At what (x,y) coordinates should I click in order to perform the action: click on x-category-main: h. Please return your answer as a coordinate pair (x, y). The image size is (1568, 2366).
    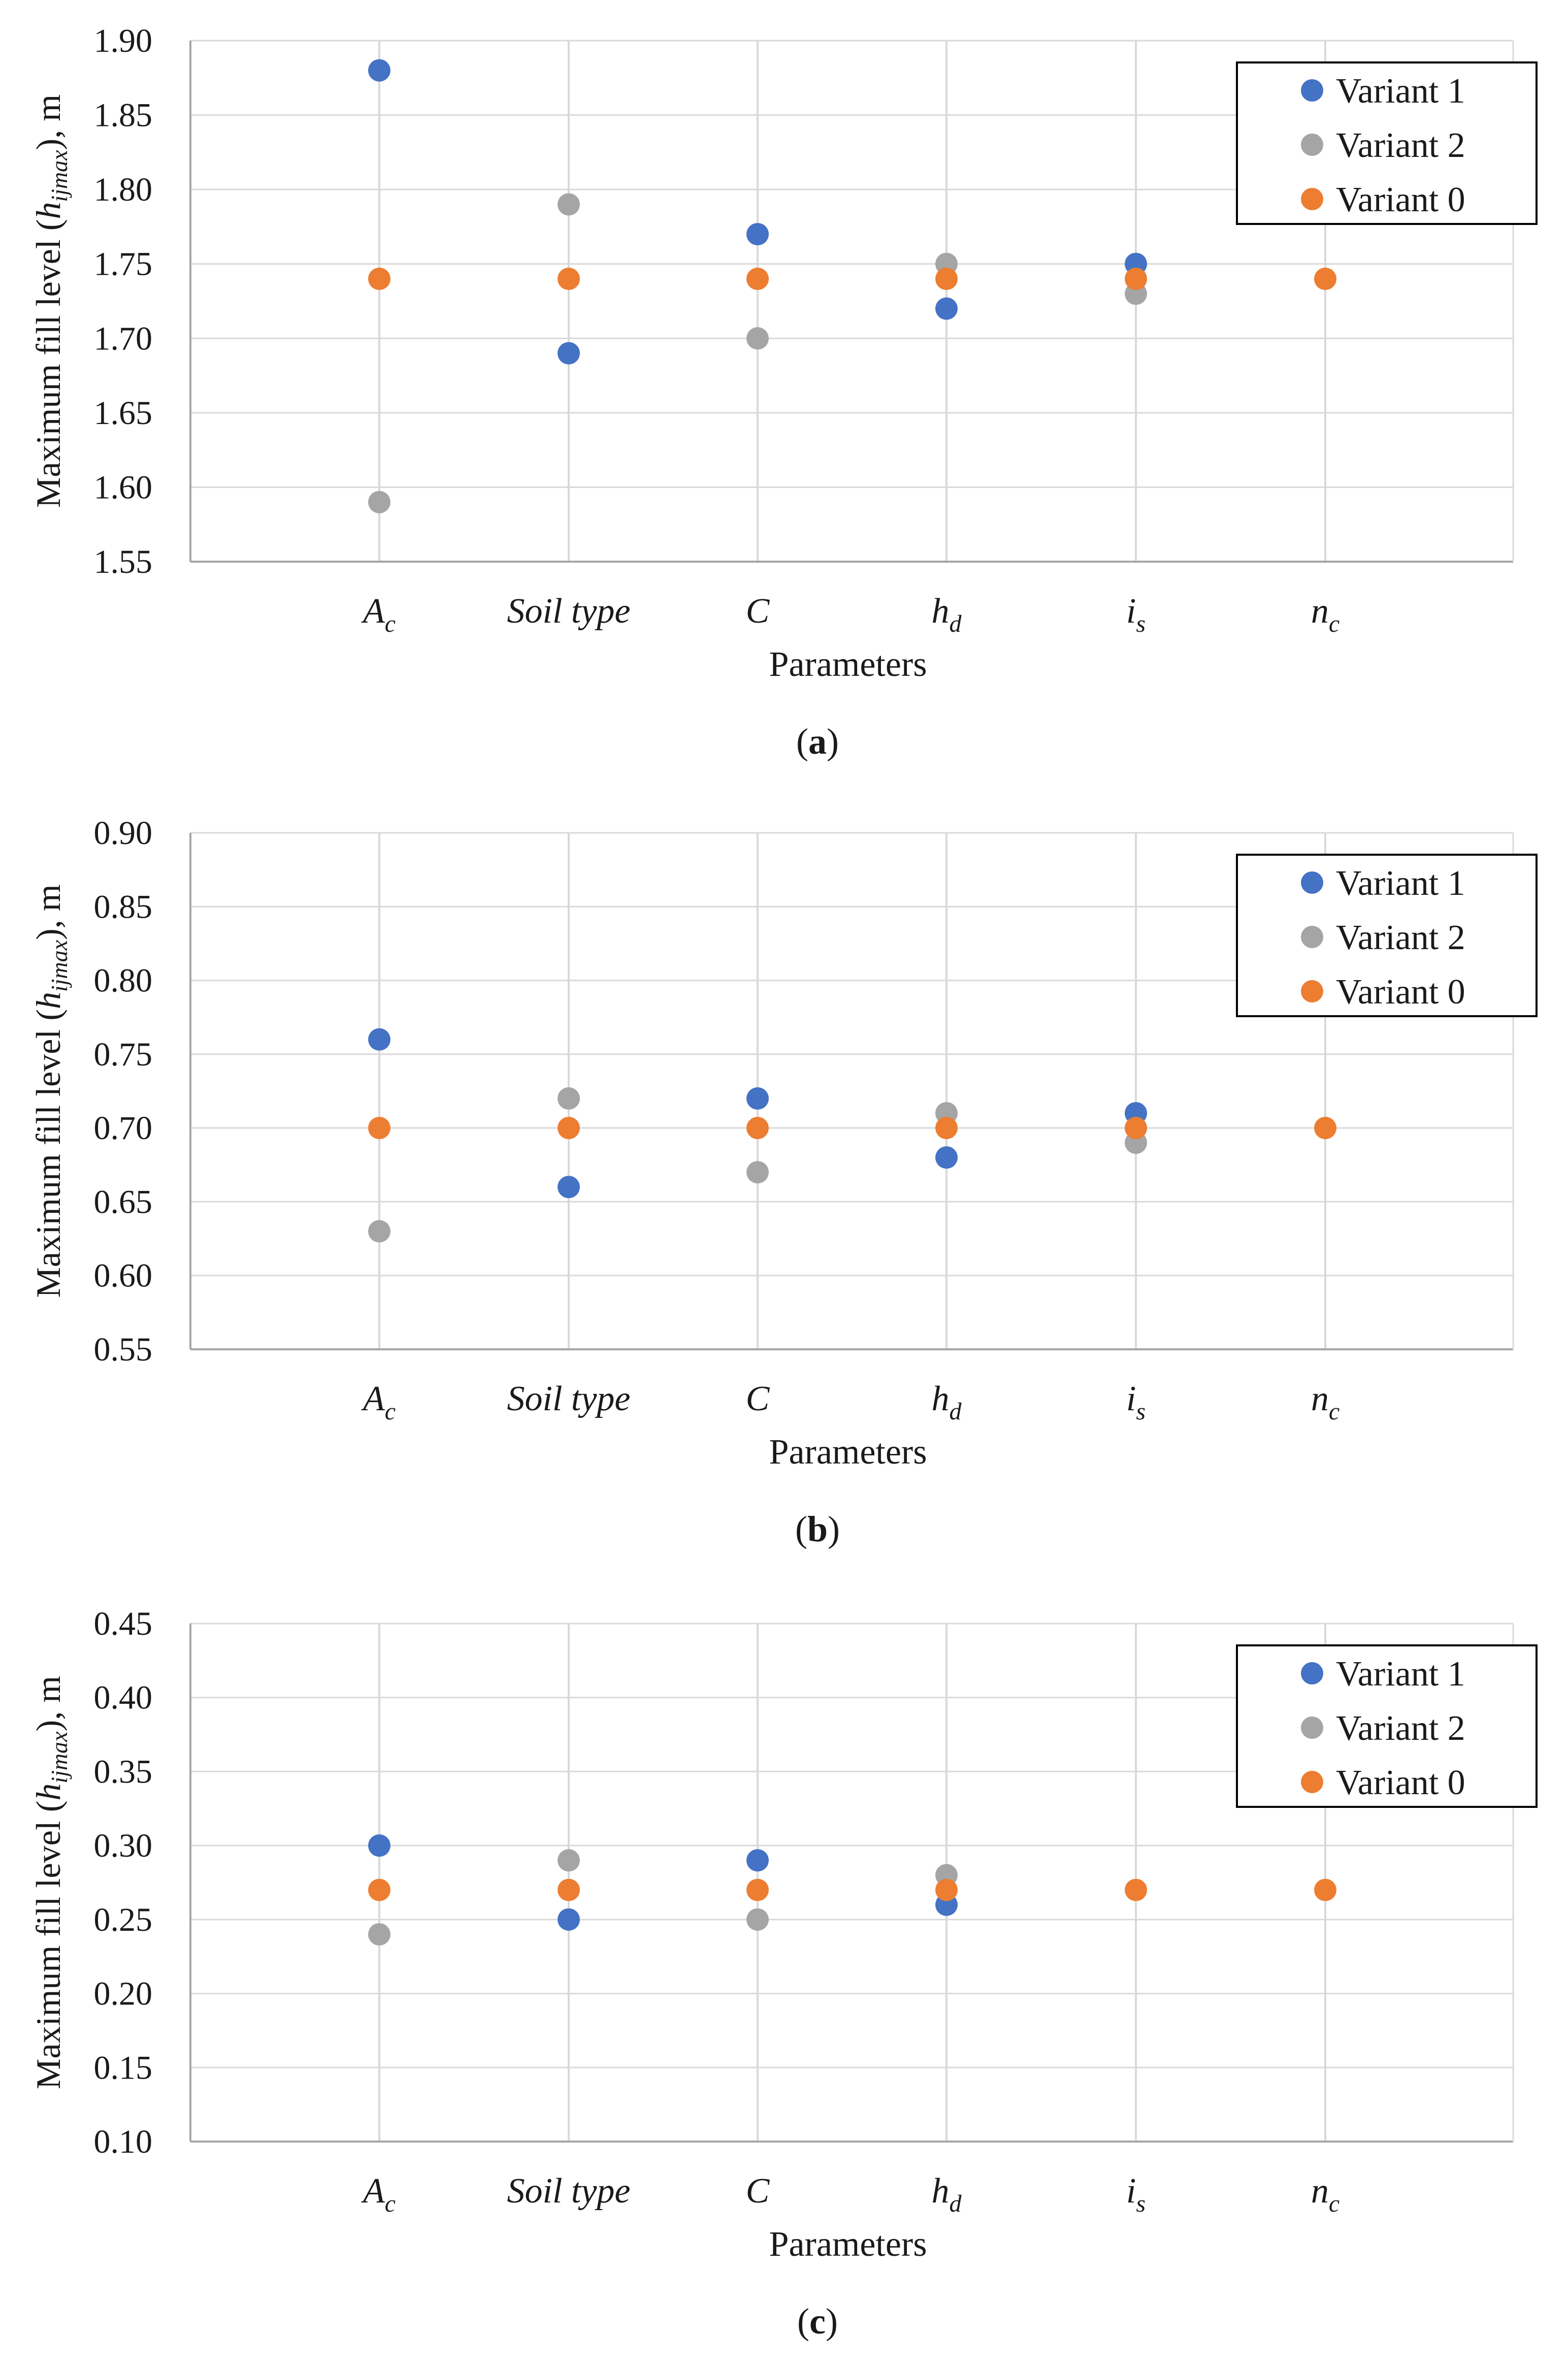
    Looking at the image, I should click on (941, 611).